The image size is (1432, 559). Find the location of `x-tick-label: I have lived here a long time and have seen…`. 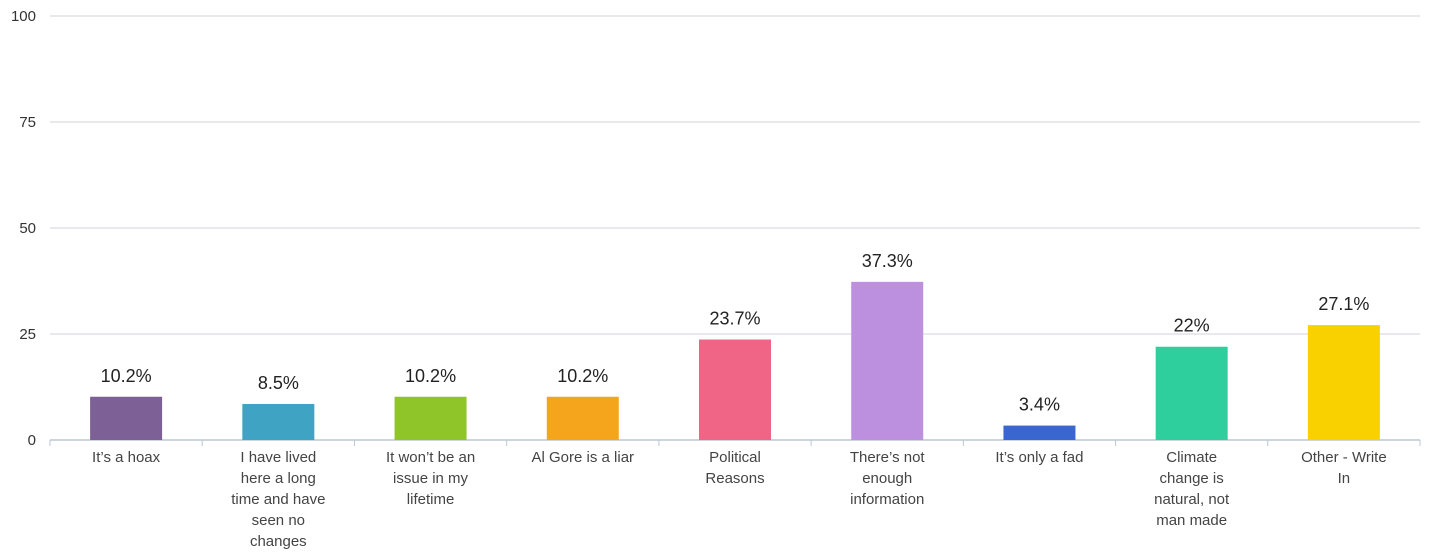

x-tick-label: I have lived here a long time and have seen… is located at coordinates (278, 499).